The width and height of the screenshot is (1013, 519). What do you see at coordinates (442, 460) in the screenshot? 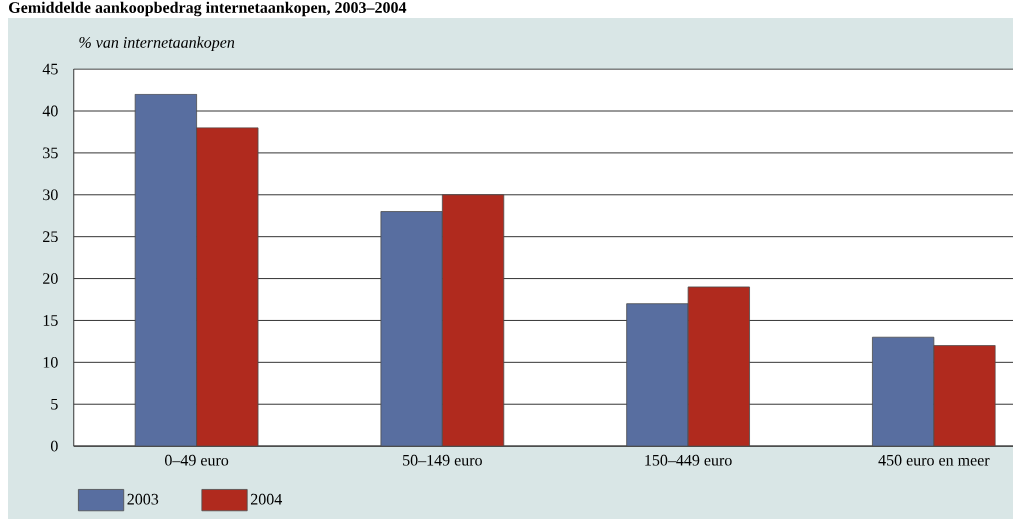
I see `x-tick-label: 50–149 euro` at bounding box center [442, 460].